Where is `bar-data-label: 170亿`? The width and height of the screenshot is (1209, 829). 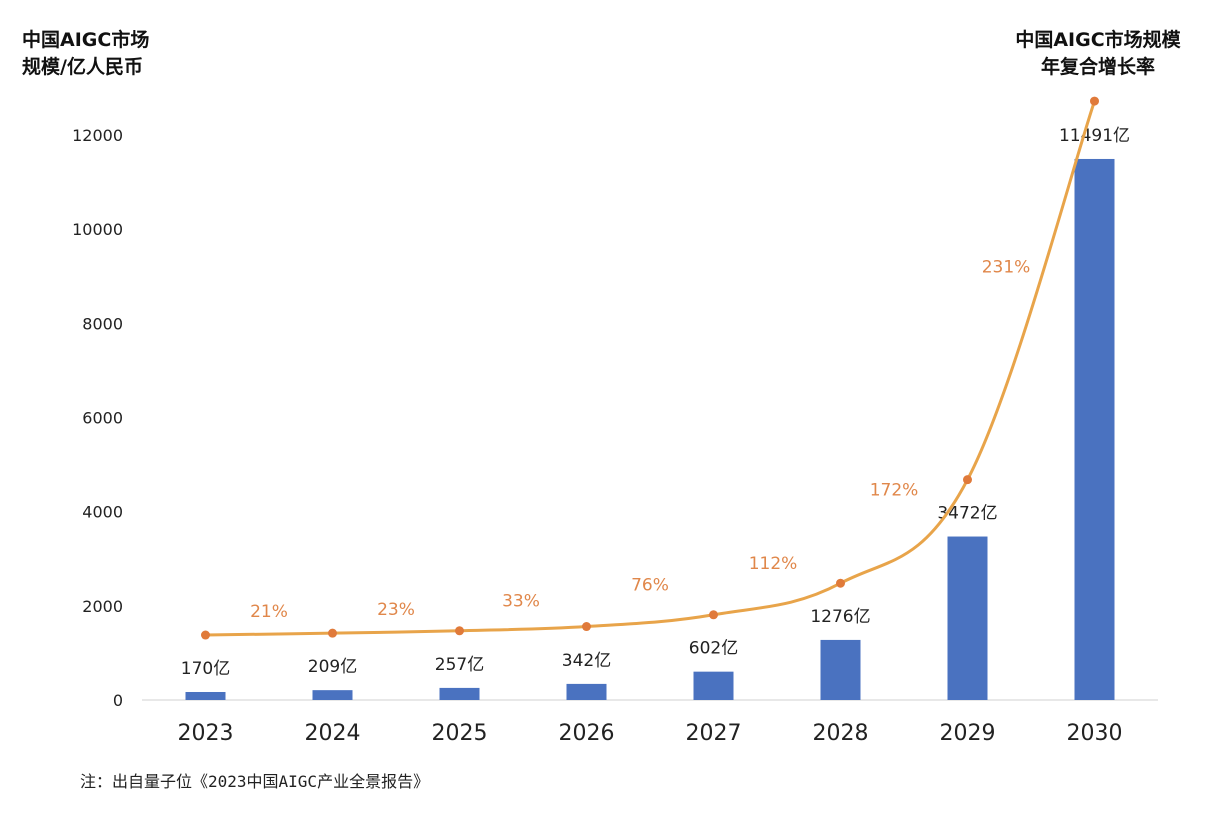
bar-data-label: 170亿 is located at coordinates (205, 669).